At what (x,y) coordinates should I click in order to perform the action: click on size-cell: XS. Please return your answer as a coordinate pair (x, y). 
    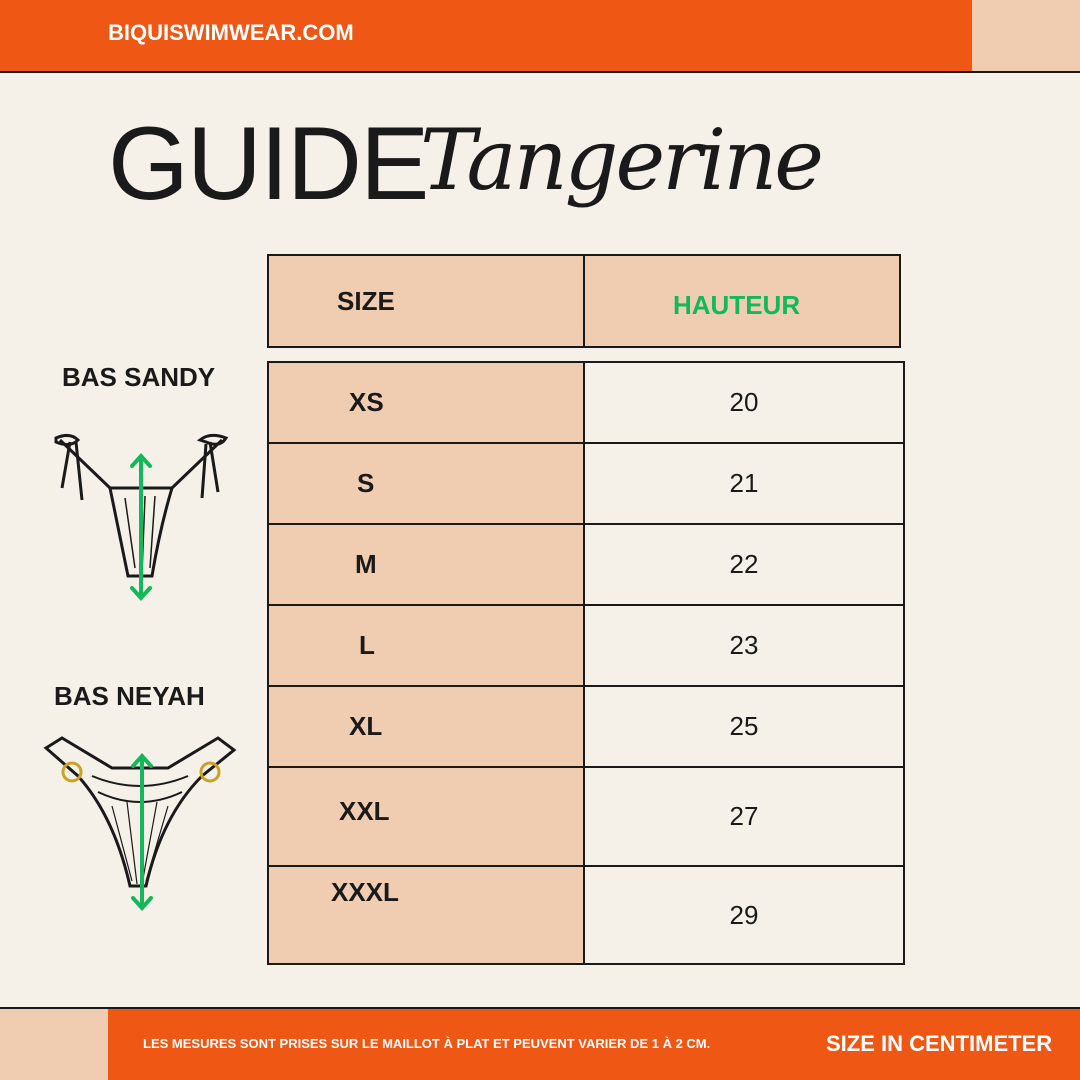
    Looking at the image, I should click on (426, 402).